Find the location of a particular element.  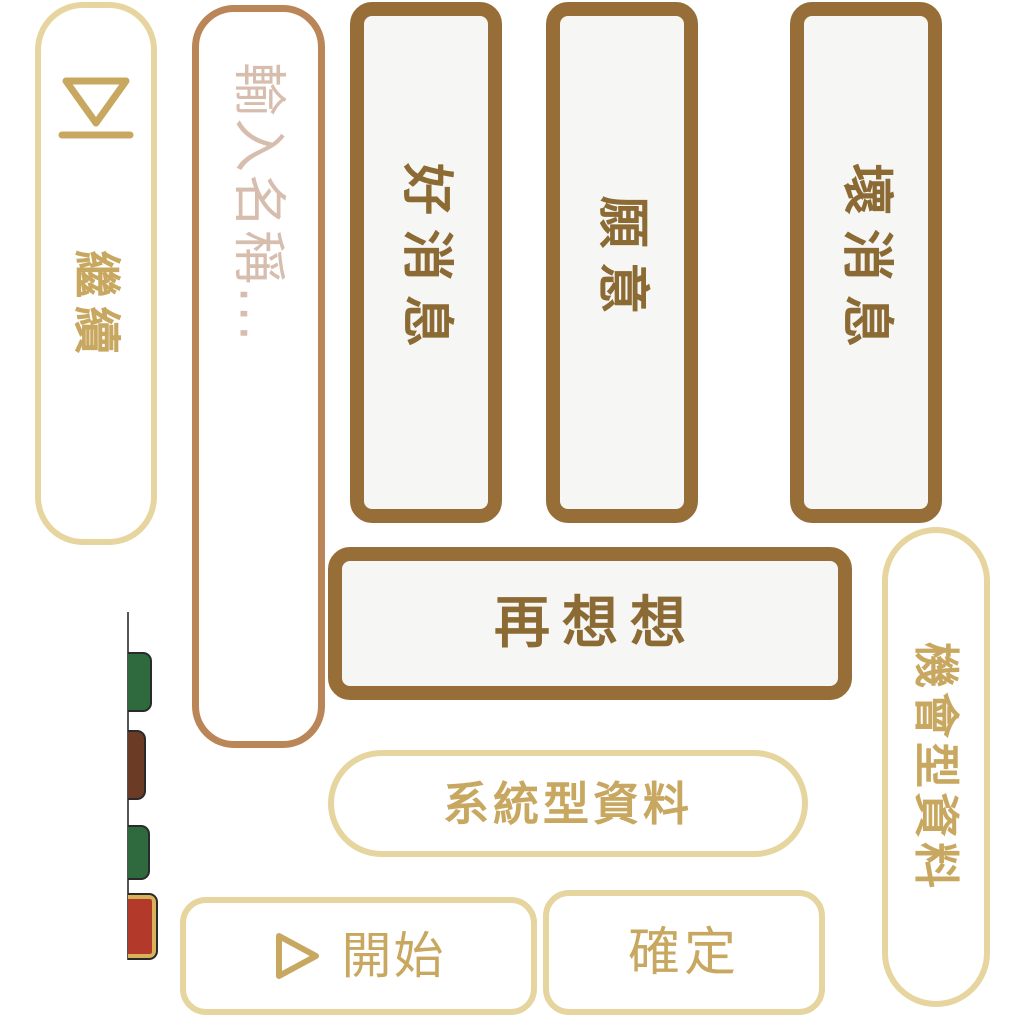

start-label: 開始 is located at coordinates (393, 956).